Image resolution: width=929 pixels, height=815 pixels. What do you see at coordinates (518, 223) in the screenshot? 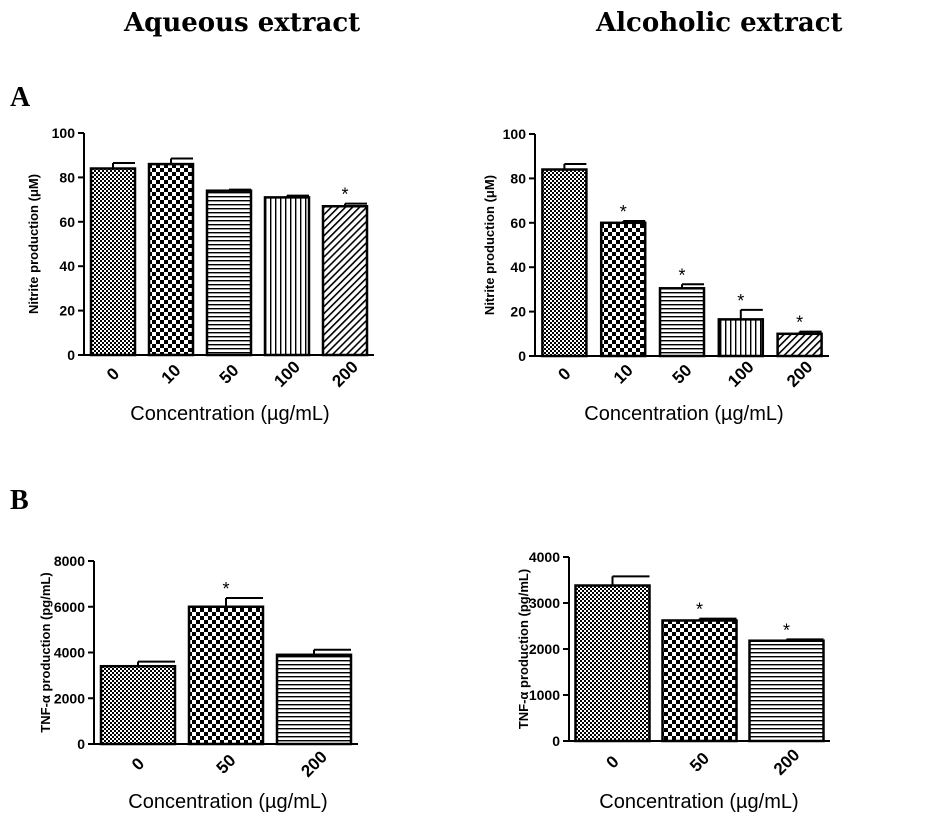
I see `chart-2-y-tick-label: 60` at bounding box center [518, 223].